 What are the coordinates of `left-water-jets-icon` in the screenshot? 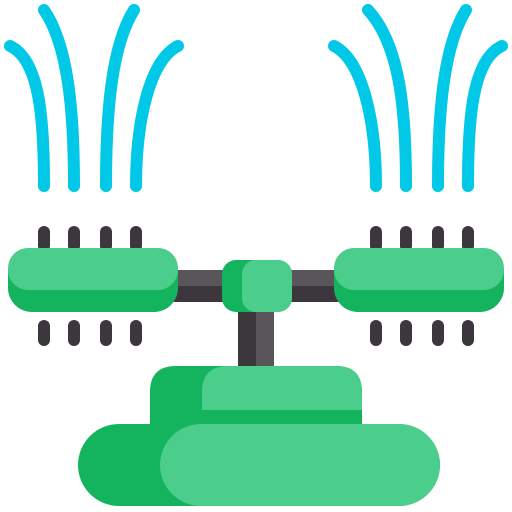 It's located at (94, 98).